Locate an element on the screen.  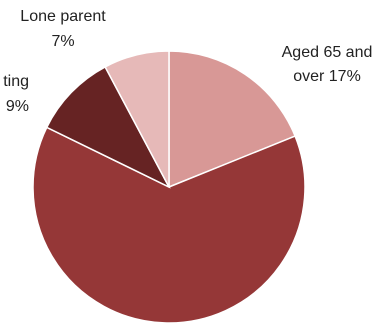
label-aged-65-line2: over 17% is located at coordinates (327, 76).